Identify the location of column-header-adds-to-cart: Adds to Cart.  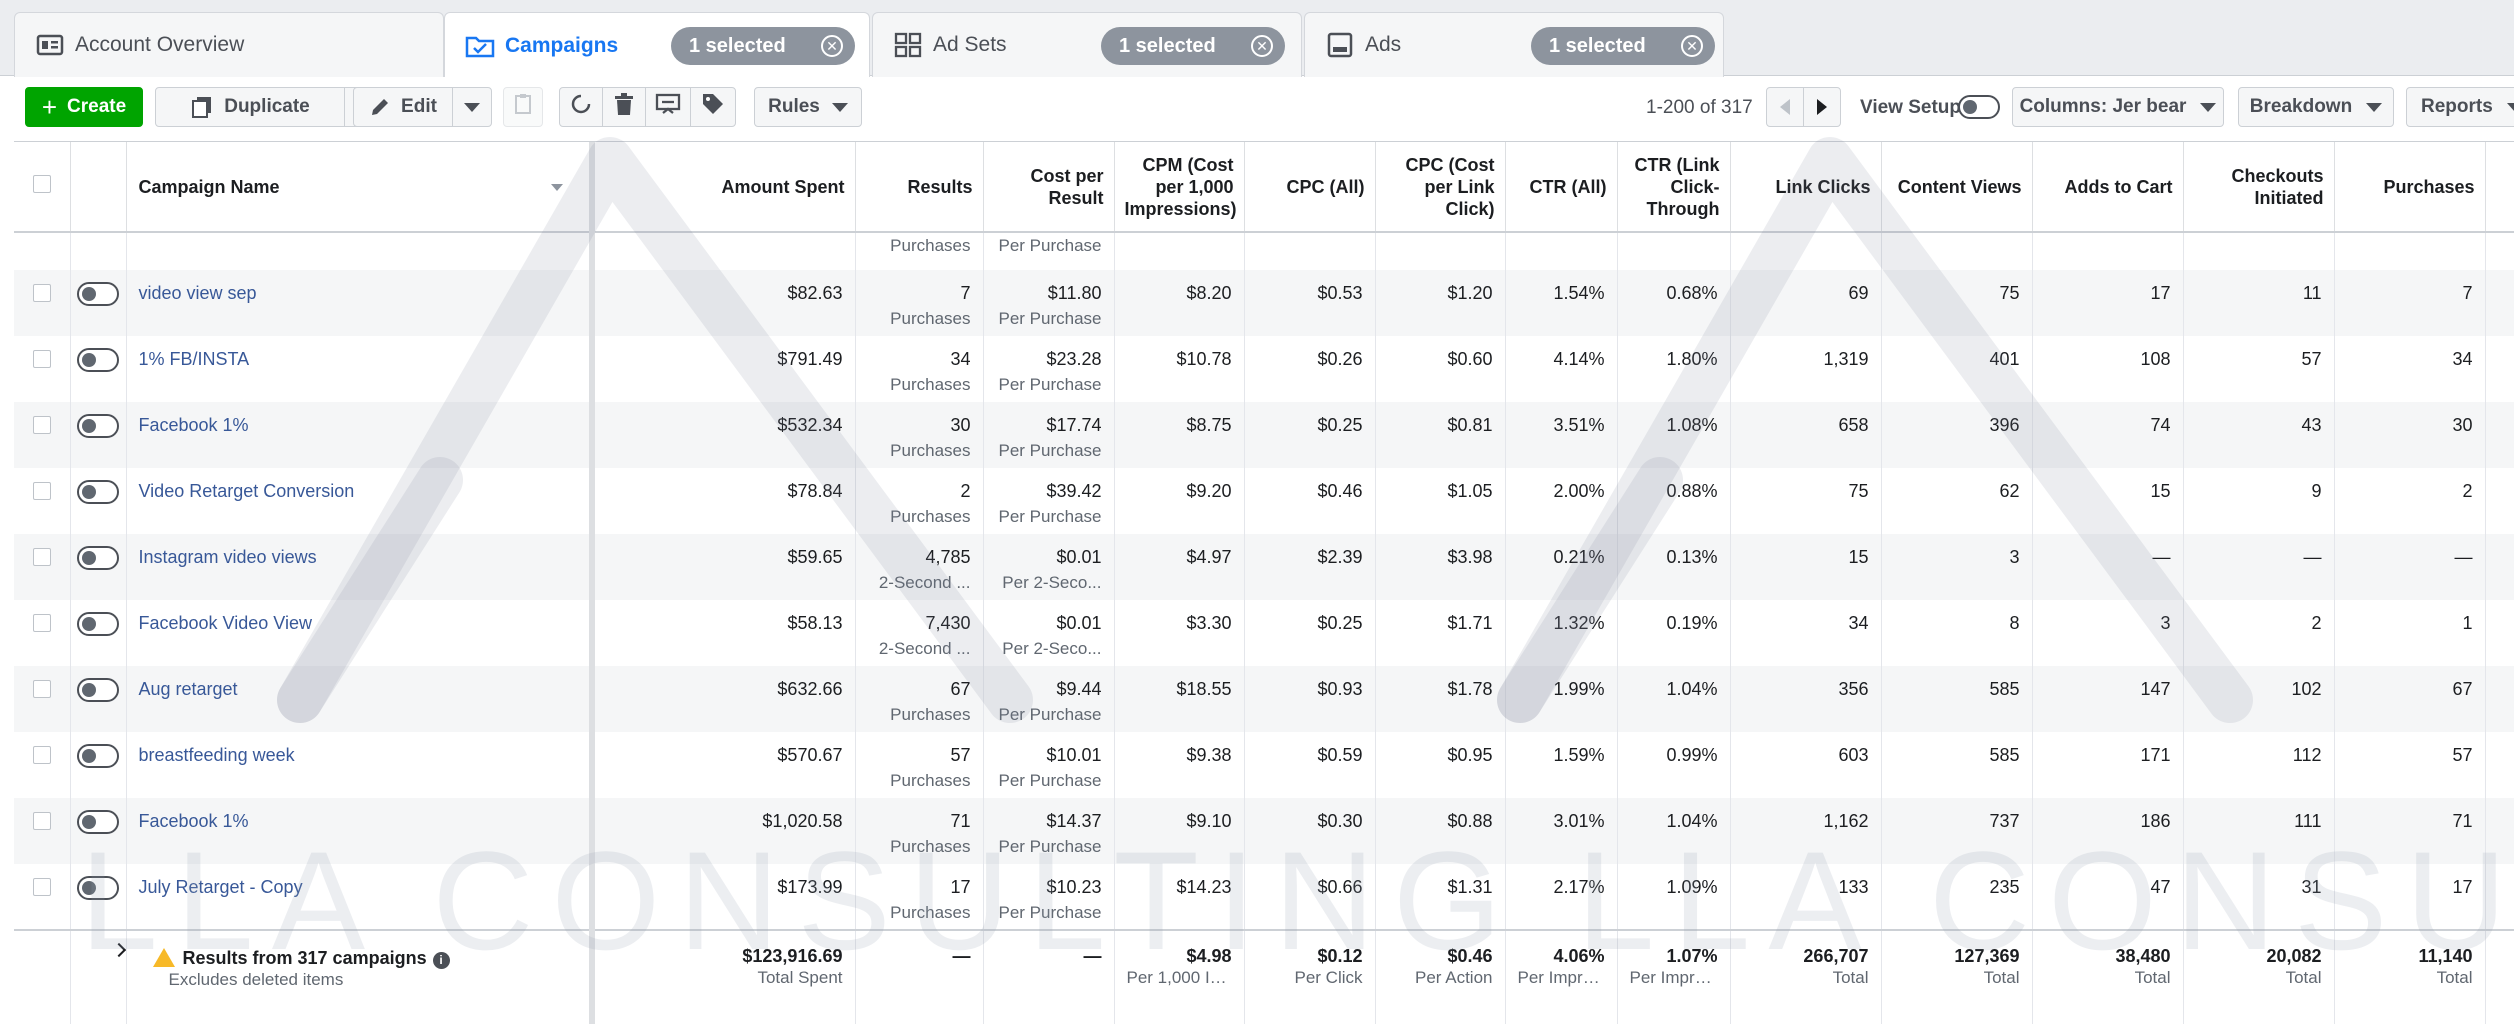
(2108, 187).